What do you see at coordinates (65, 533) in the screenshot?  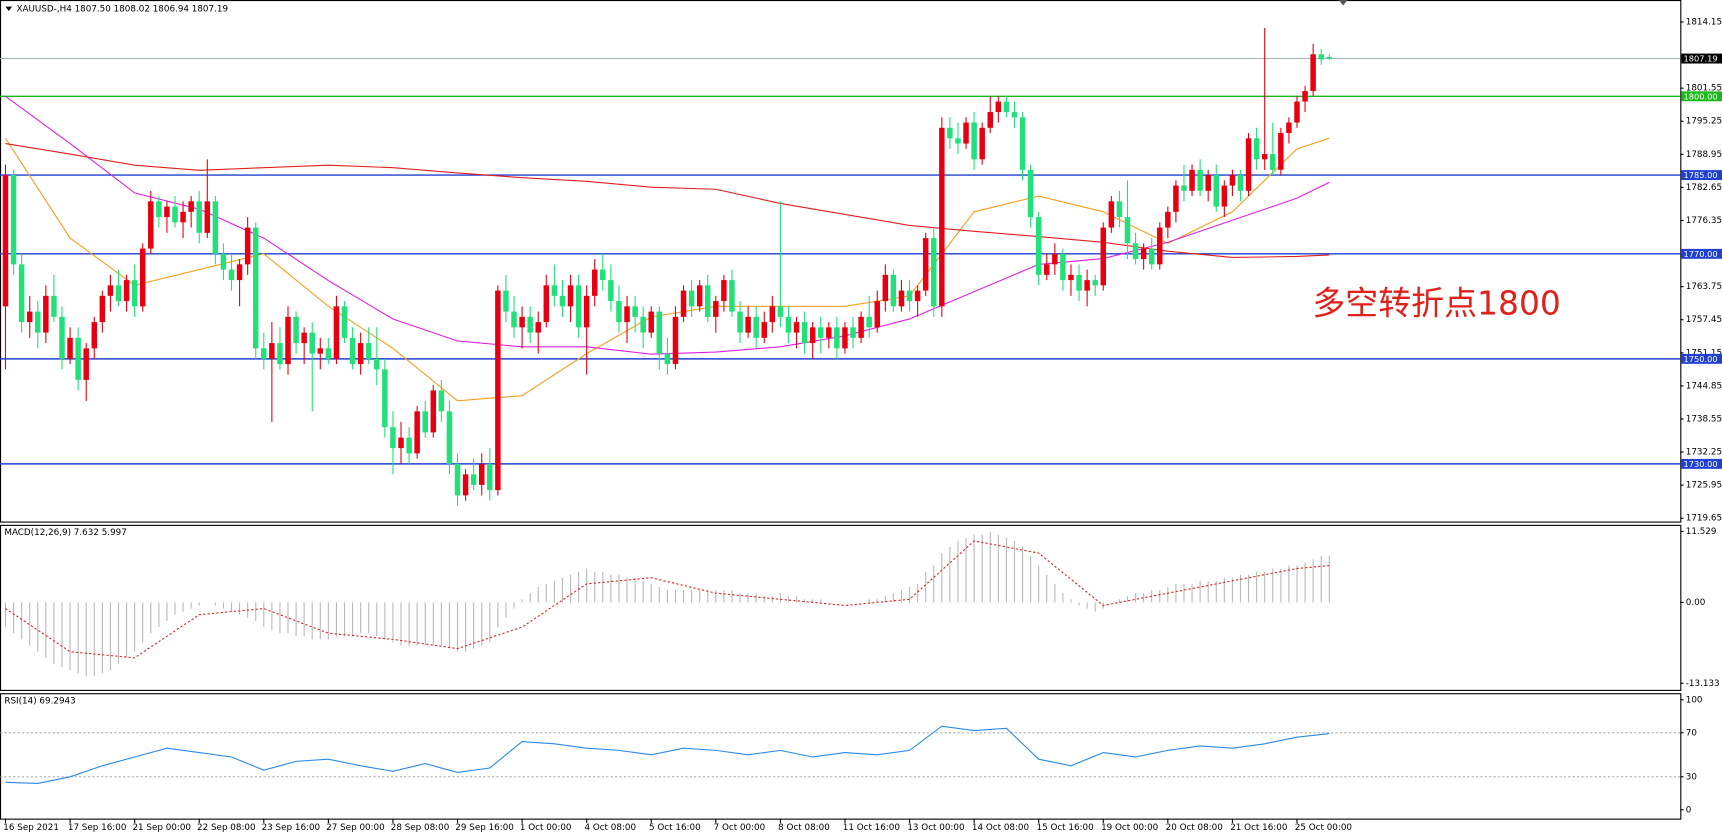 I see `macd-title: MACD(12,26,9) 7.632 5.997` at bounding box center [65, 533].